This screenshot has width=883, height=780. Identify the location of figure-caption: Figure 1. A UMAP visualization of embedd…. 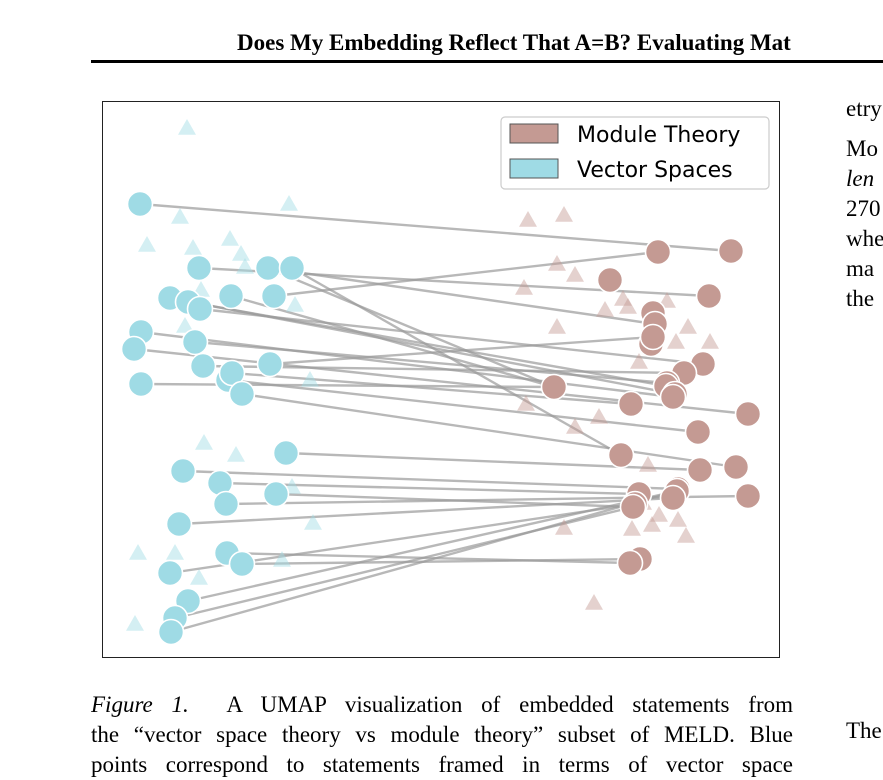
(442, 735).